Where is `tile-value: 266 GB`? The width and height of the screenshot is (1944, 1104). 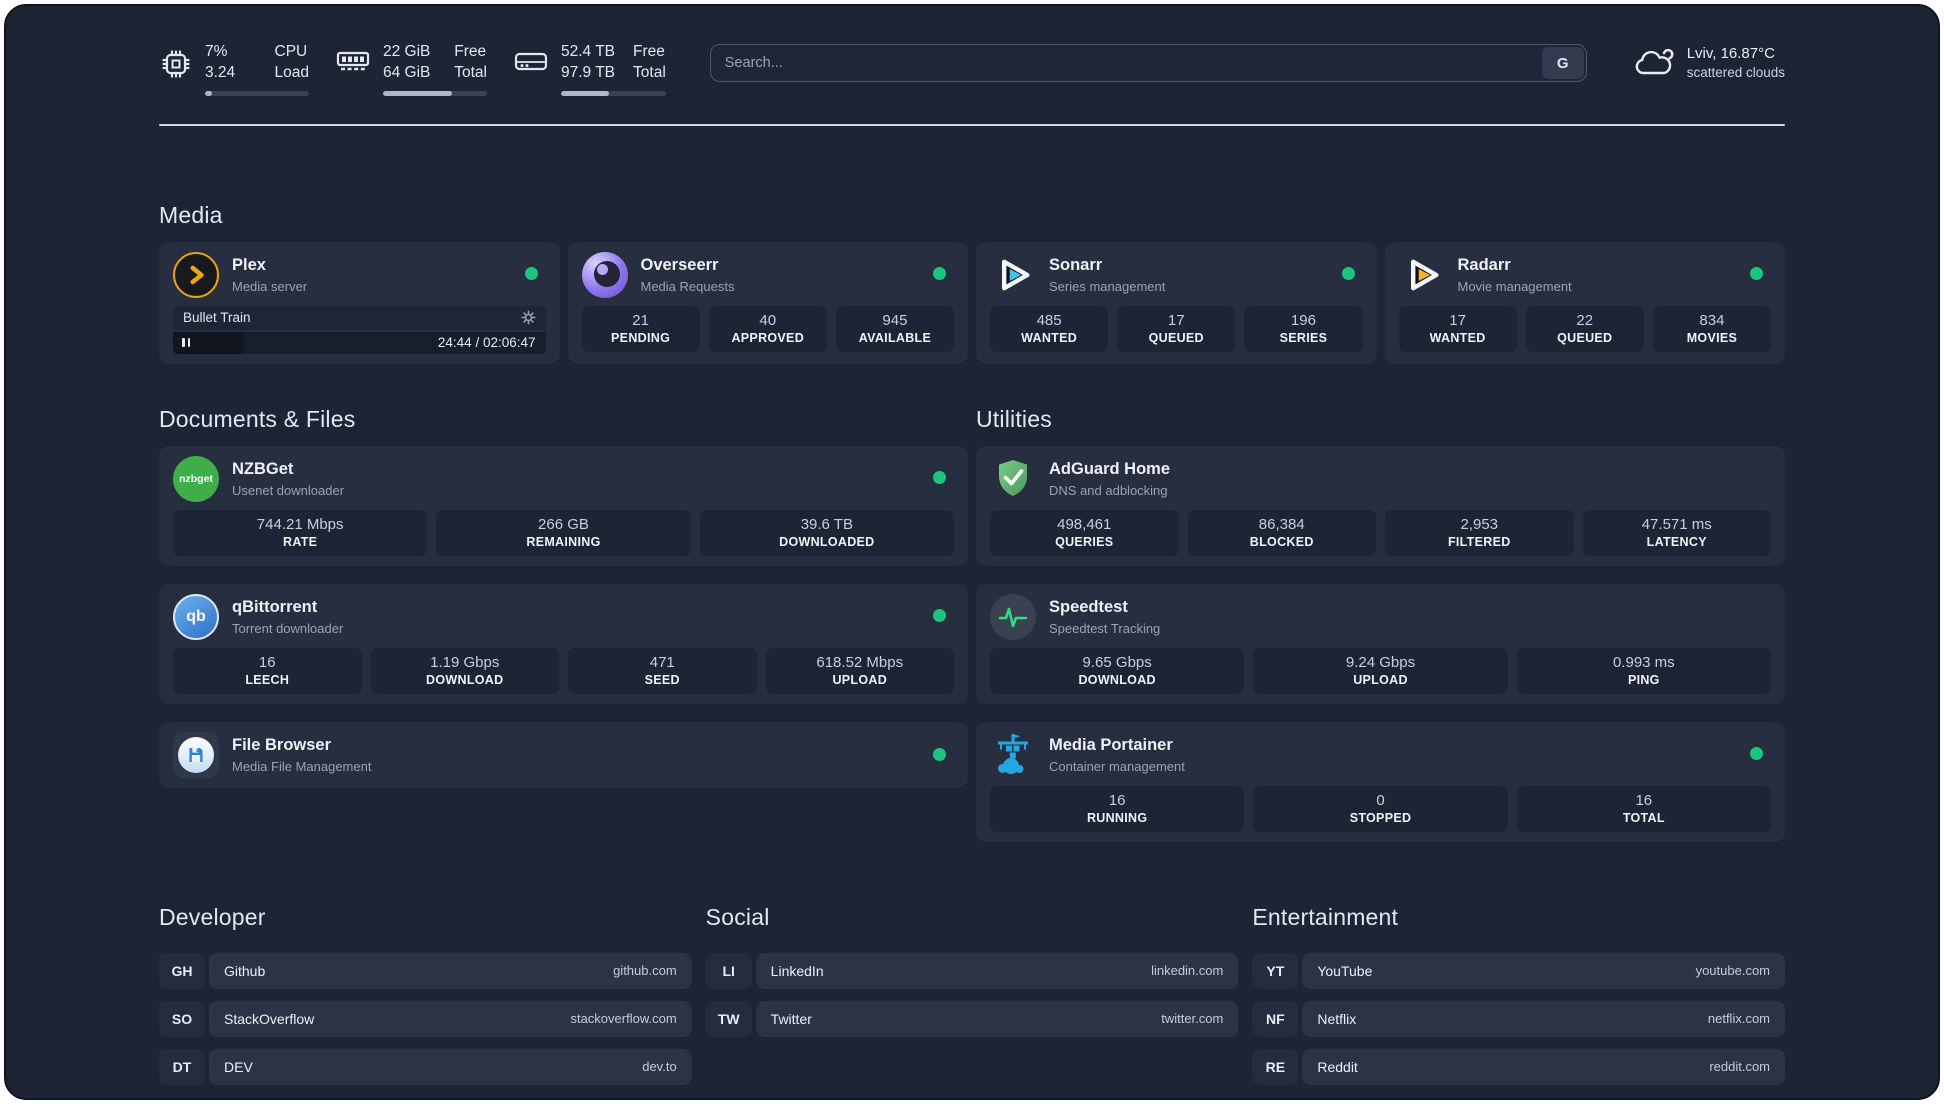 tile-value: 266 GB is located at coordinates (563, 525).